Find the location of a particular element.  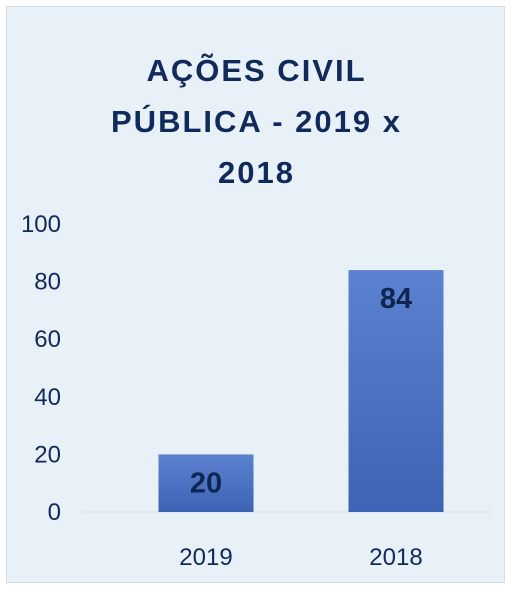

bar-2019 is located at coordinates (206, 483).